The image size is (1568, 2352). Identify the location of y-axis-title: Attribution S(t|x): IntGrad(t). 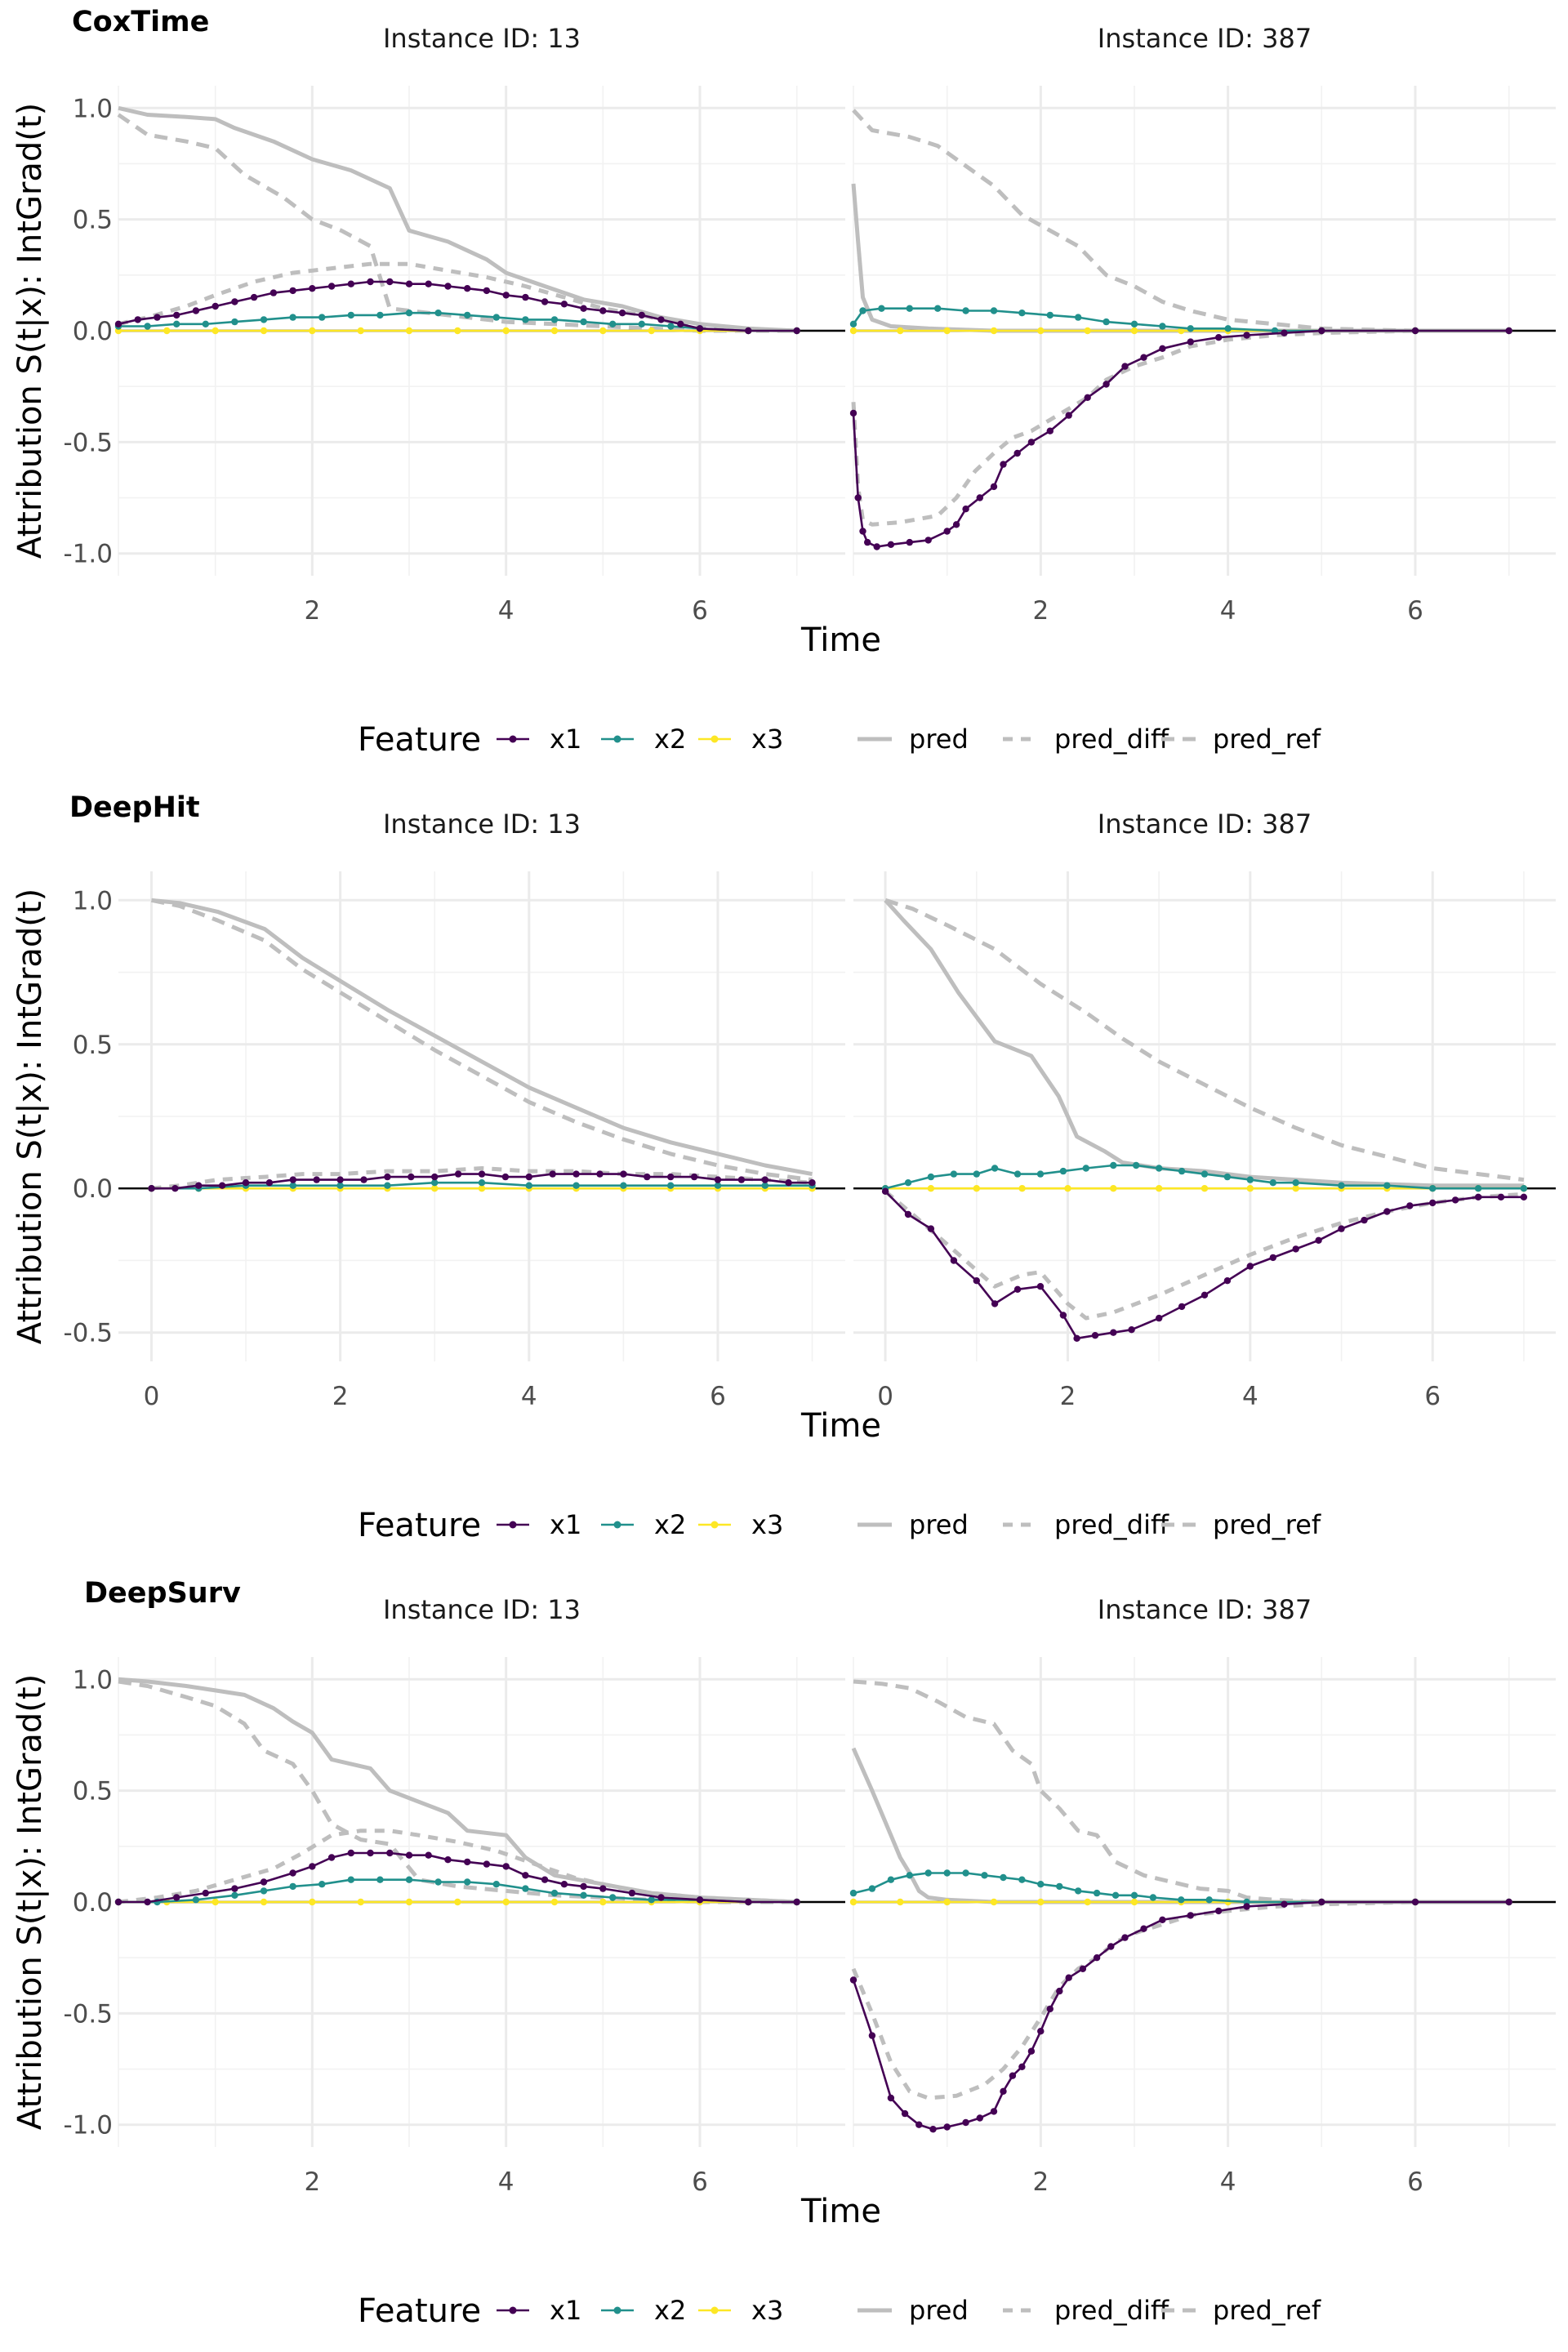
(30, 1902).